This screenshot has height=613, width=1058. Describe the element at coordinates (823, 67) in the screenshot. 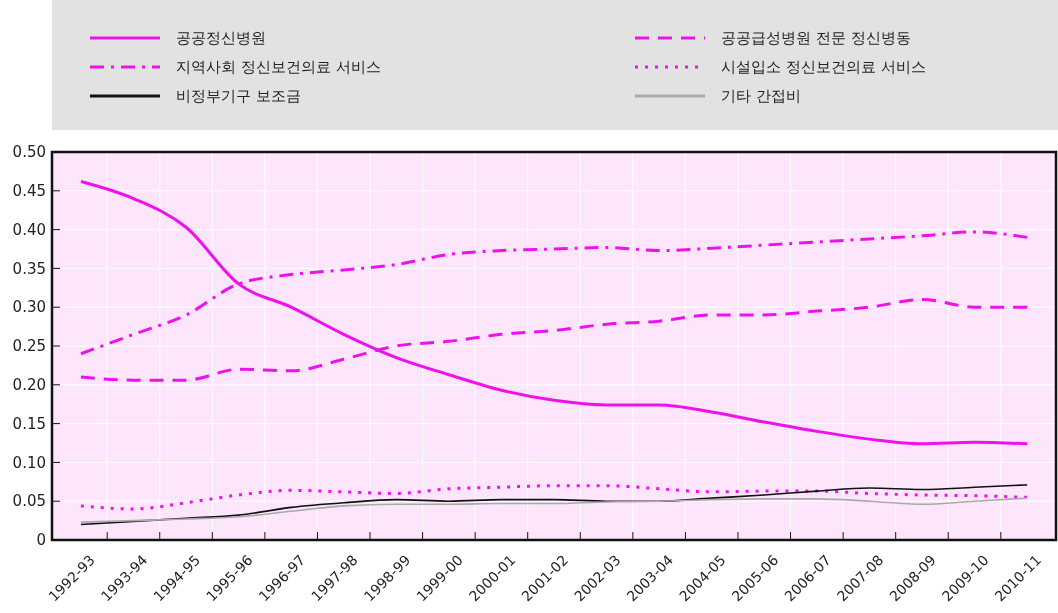

I see `legend-label: 시설입소 정신보건의료 서비스` at that location.